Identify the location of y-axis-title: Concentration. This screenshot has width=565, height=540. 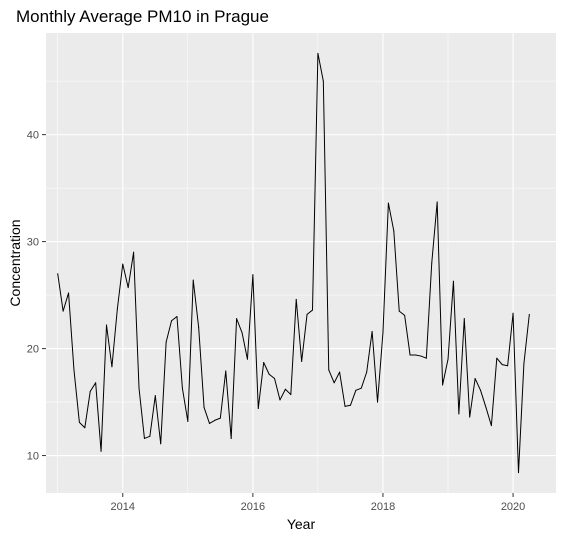
(15, 262).